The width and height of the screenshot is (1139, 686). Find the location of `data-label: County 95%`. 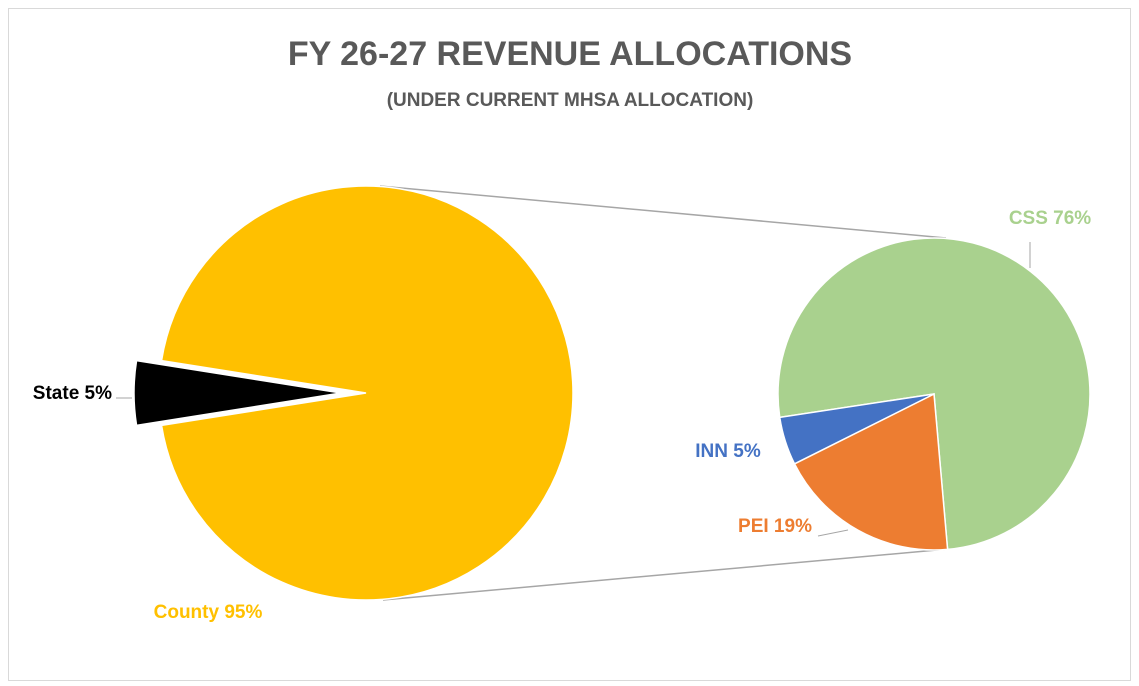

data-label: County 95% is located at coordinates (208, 612).